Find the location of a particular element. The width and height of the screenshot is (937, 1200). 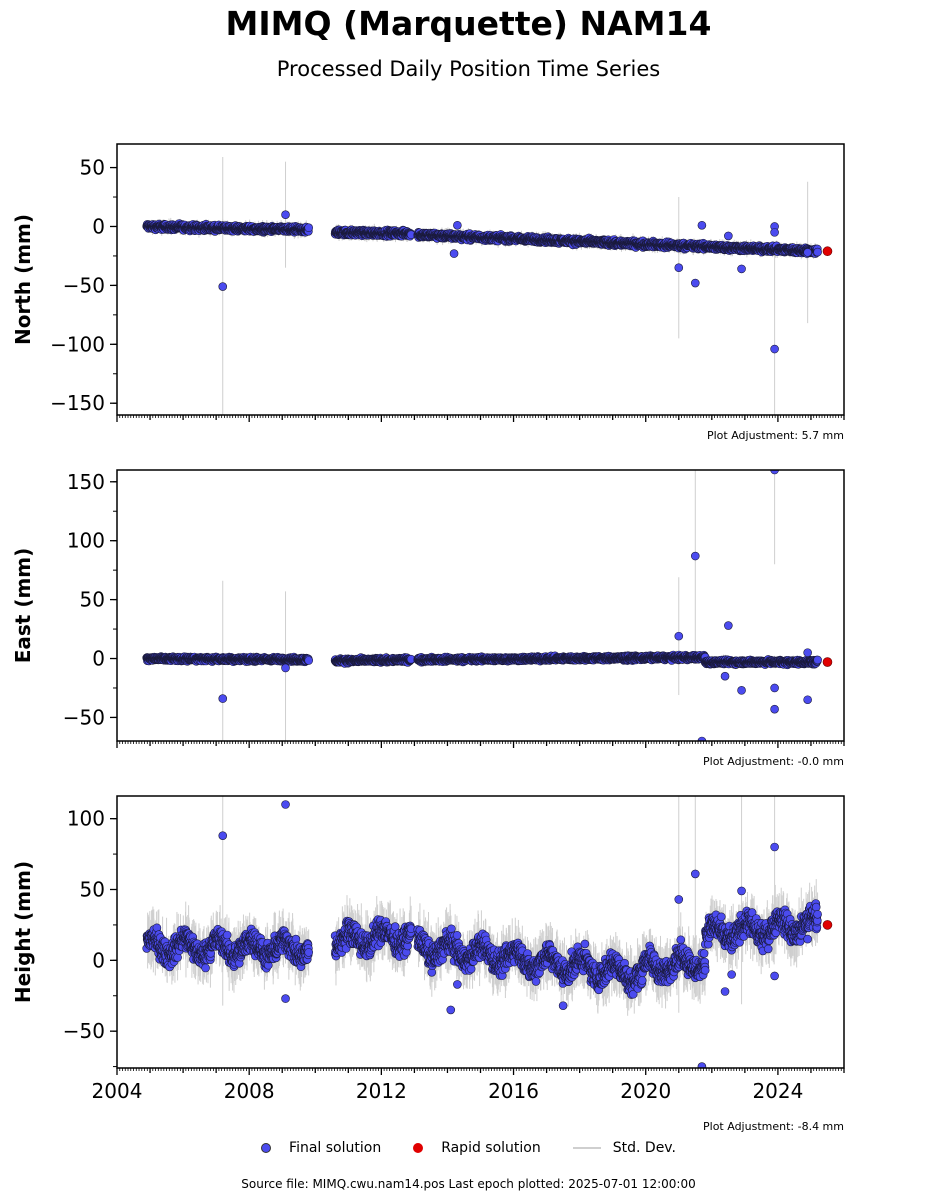

plot-adjustment-label: Plot Adjustment: 5.7 mm is located at coordinates (775, 435).